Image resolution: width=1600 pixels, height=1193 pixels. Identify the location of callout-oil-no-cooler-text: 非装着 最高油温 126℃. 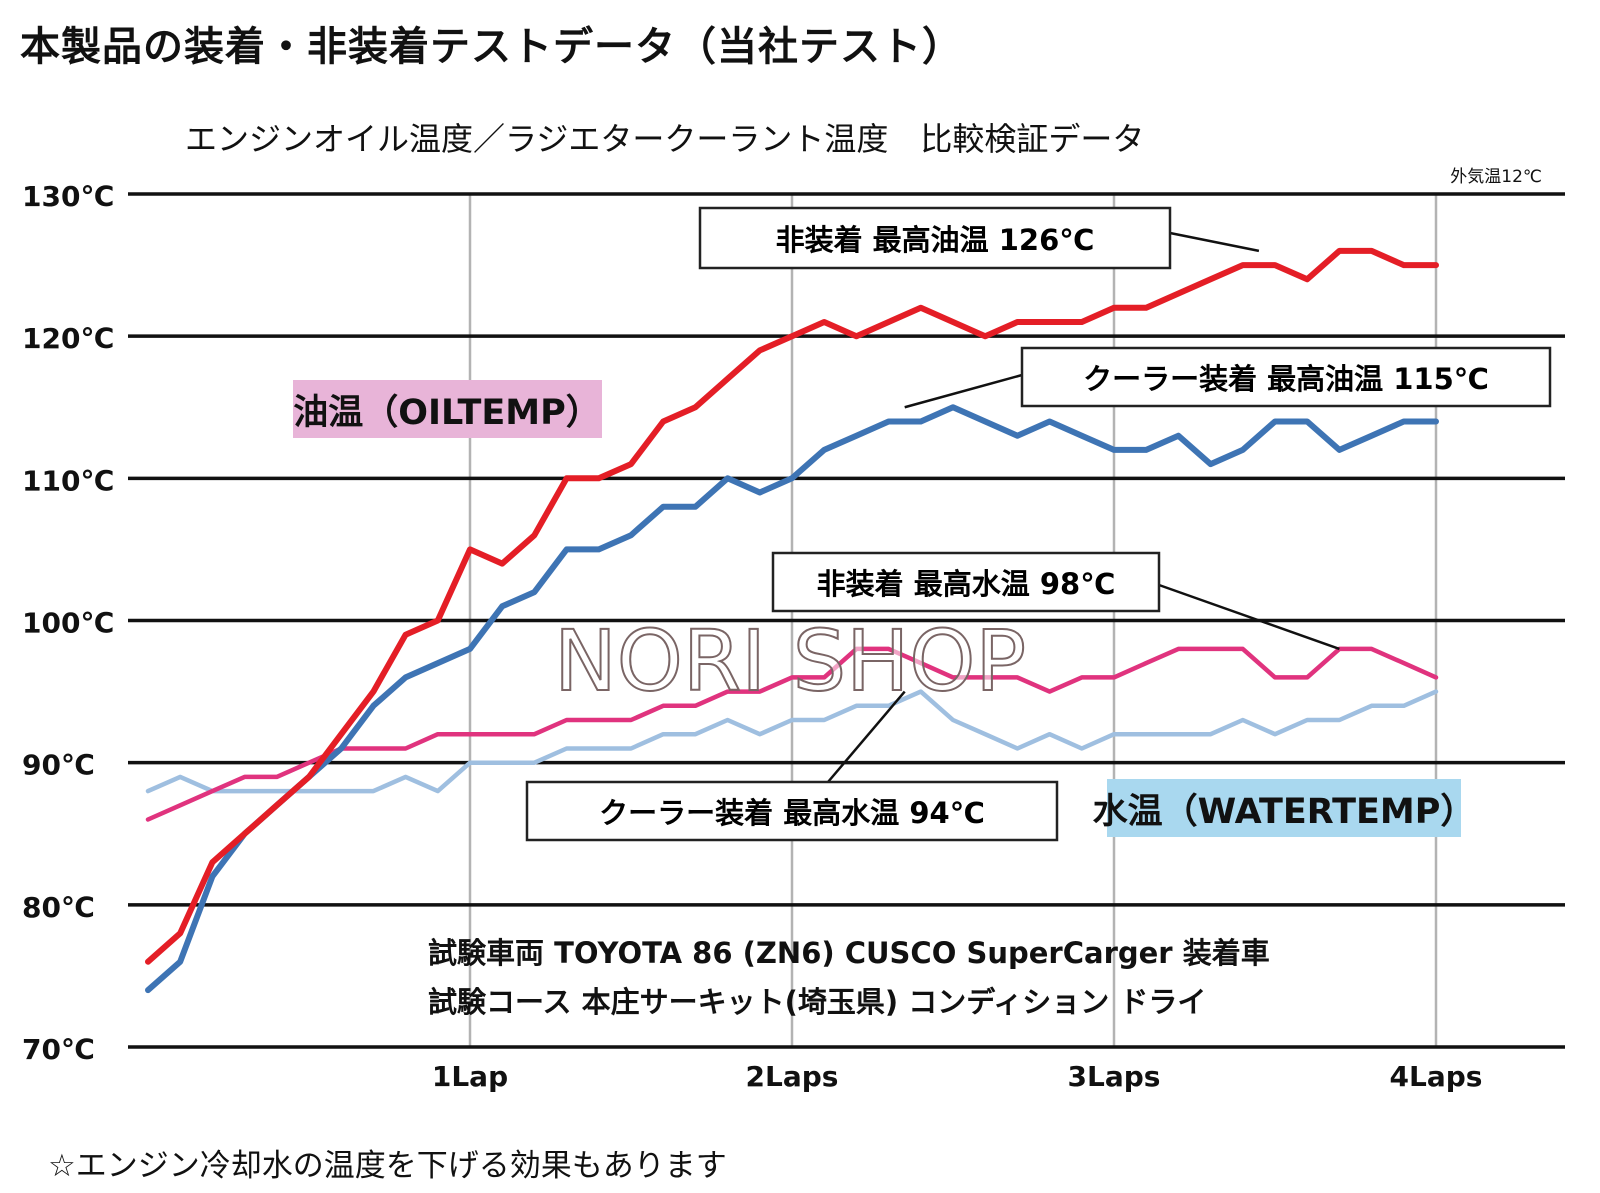
(935, 240).